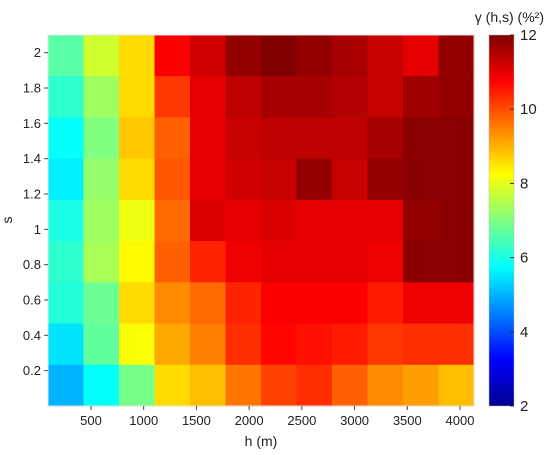 This screenshot has width=550, height=455. I want to click on y-tick-label: 1.2, so click(32, 194).